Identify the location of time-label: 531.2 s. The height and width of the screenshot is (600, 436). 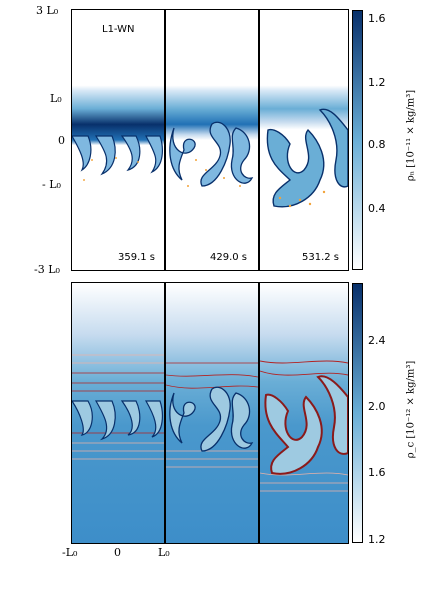
(321, 257).